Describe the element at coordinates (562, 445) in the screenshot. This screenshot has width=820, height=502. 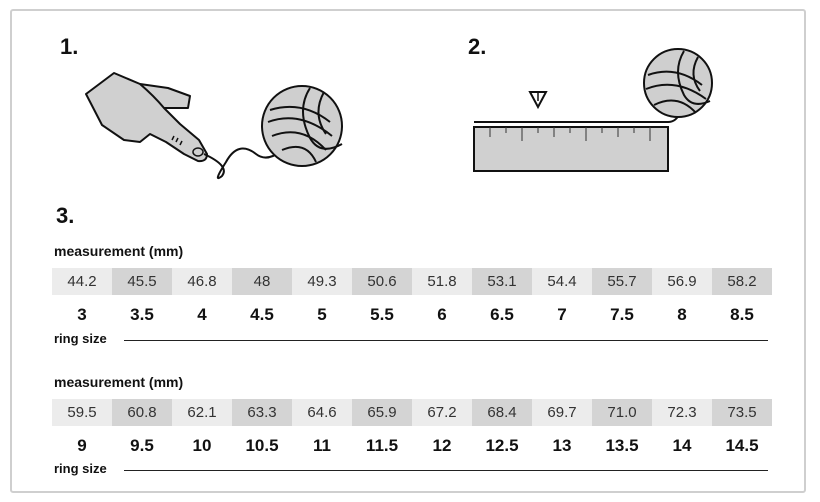
I see `ring-size-cell: 13` at that location.